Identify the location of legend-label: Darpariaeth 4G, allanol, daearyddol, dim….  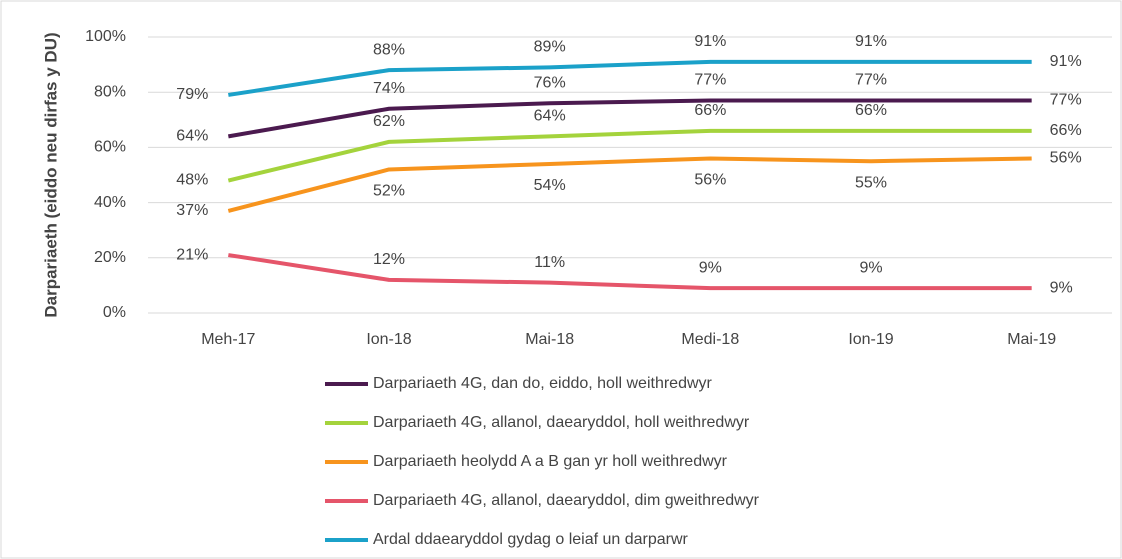
(566, 500).